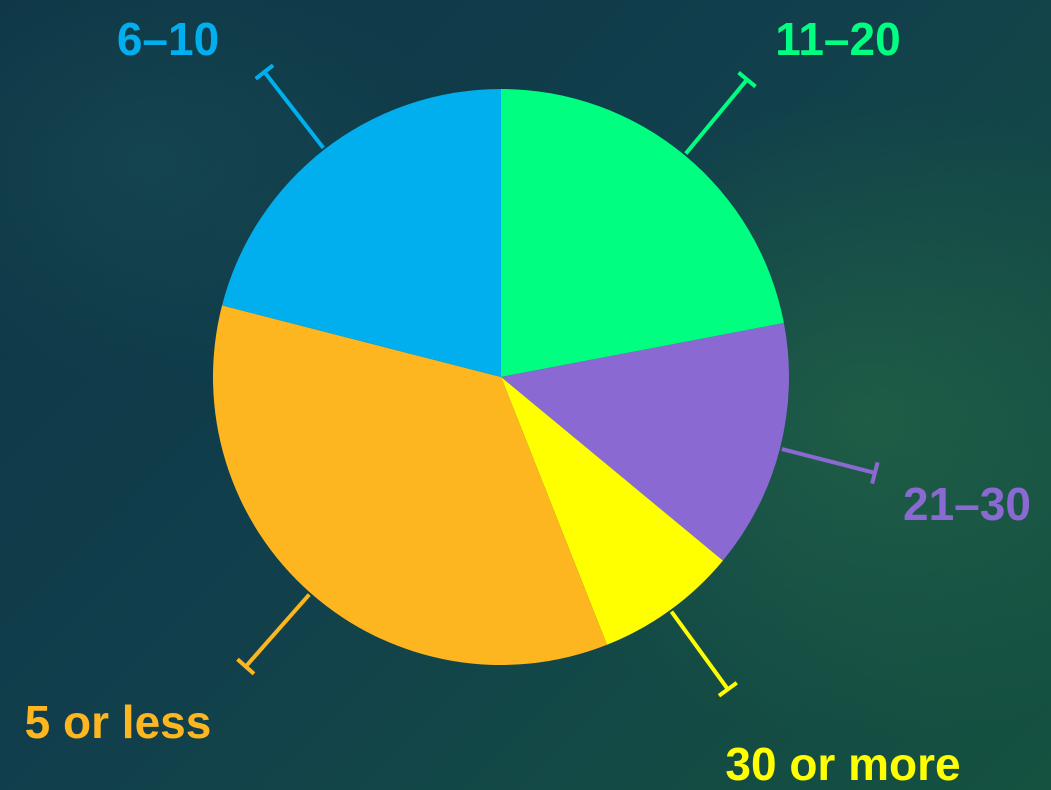 This screenshot has width=1051, height=790. I want to click on slice-label-21-30: 21–30, so click(967, 504).